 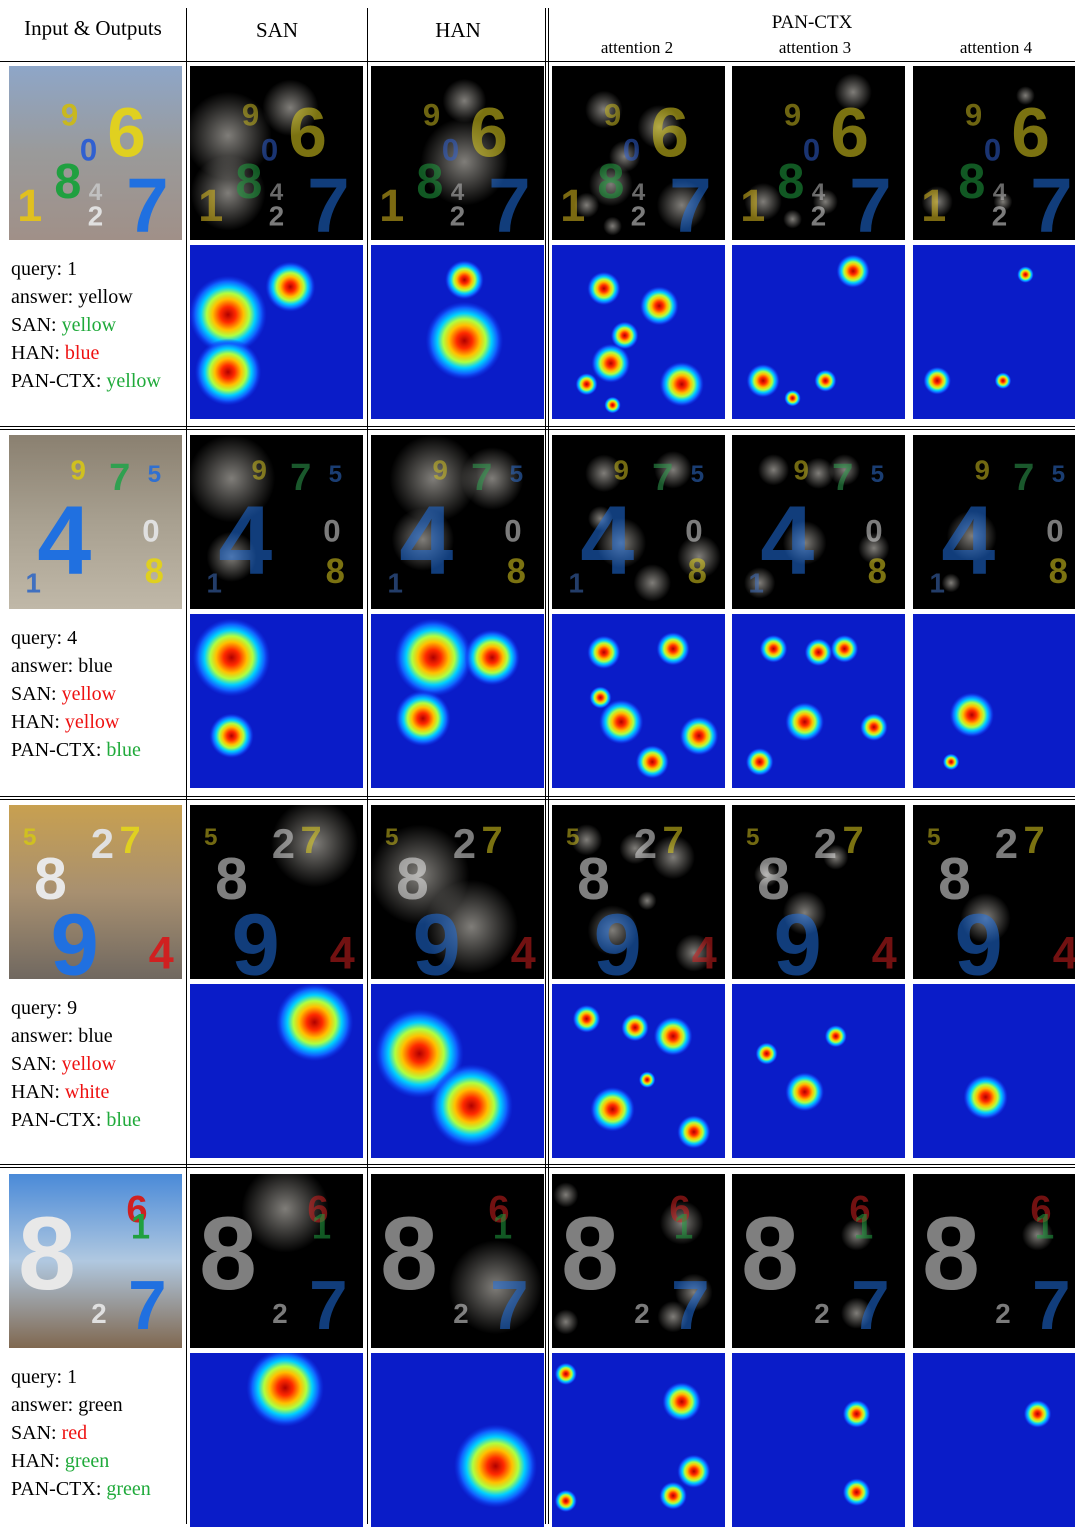 I want to click on result-value: yellow, so click(x=133, y=381).